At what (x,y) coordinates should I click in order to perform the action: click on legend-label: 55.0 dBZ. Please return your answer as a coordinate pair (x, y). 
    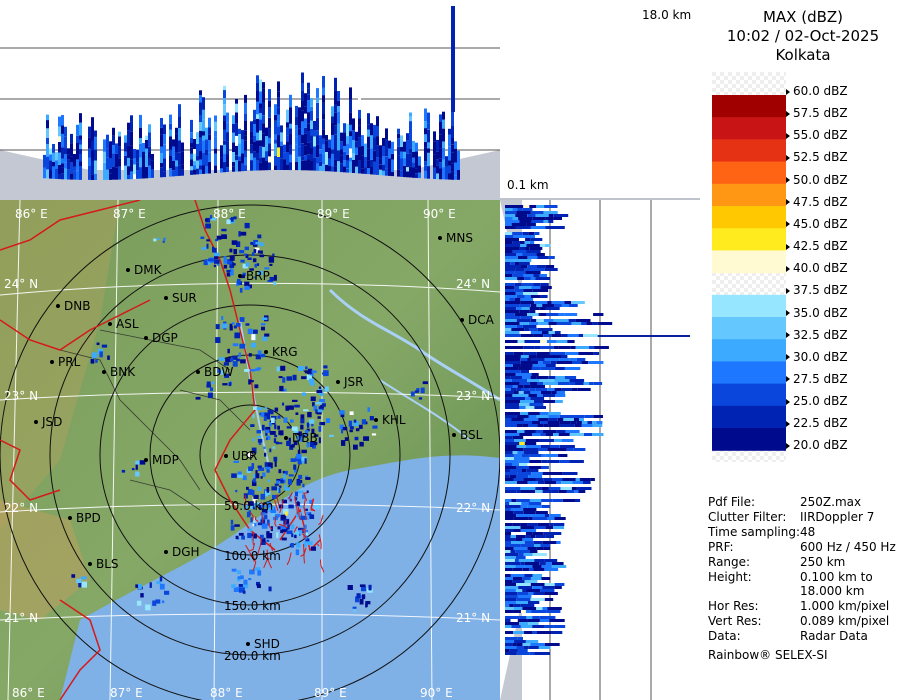
    Looking at the image, I should click on (817, 135).